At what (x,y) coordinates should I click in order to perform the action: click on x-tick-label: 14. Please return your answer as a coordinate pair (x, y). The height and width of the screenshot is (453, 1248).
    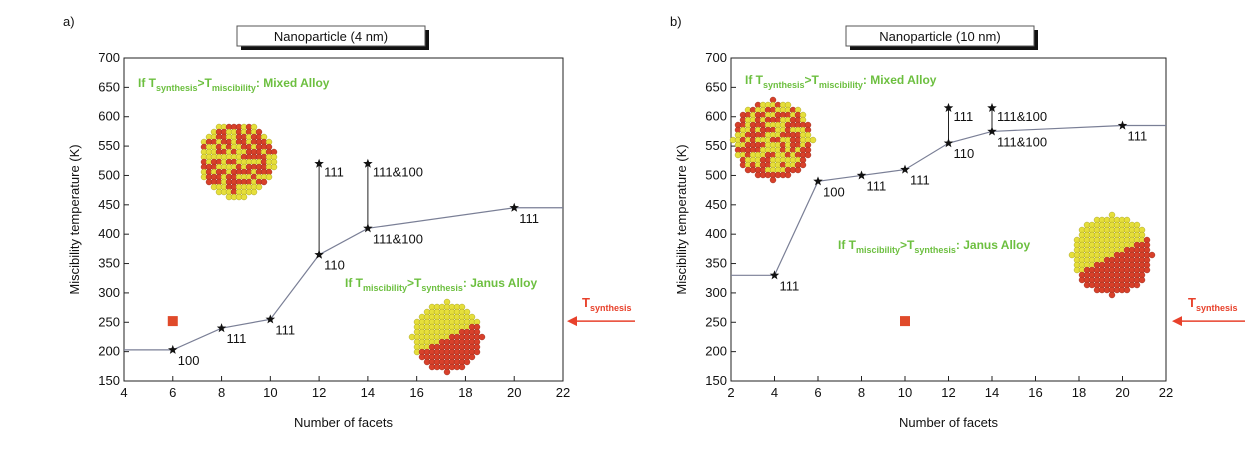
    Looking at the image, I should click on (992, 392).